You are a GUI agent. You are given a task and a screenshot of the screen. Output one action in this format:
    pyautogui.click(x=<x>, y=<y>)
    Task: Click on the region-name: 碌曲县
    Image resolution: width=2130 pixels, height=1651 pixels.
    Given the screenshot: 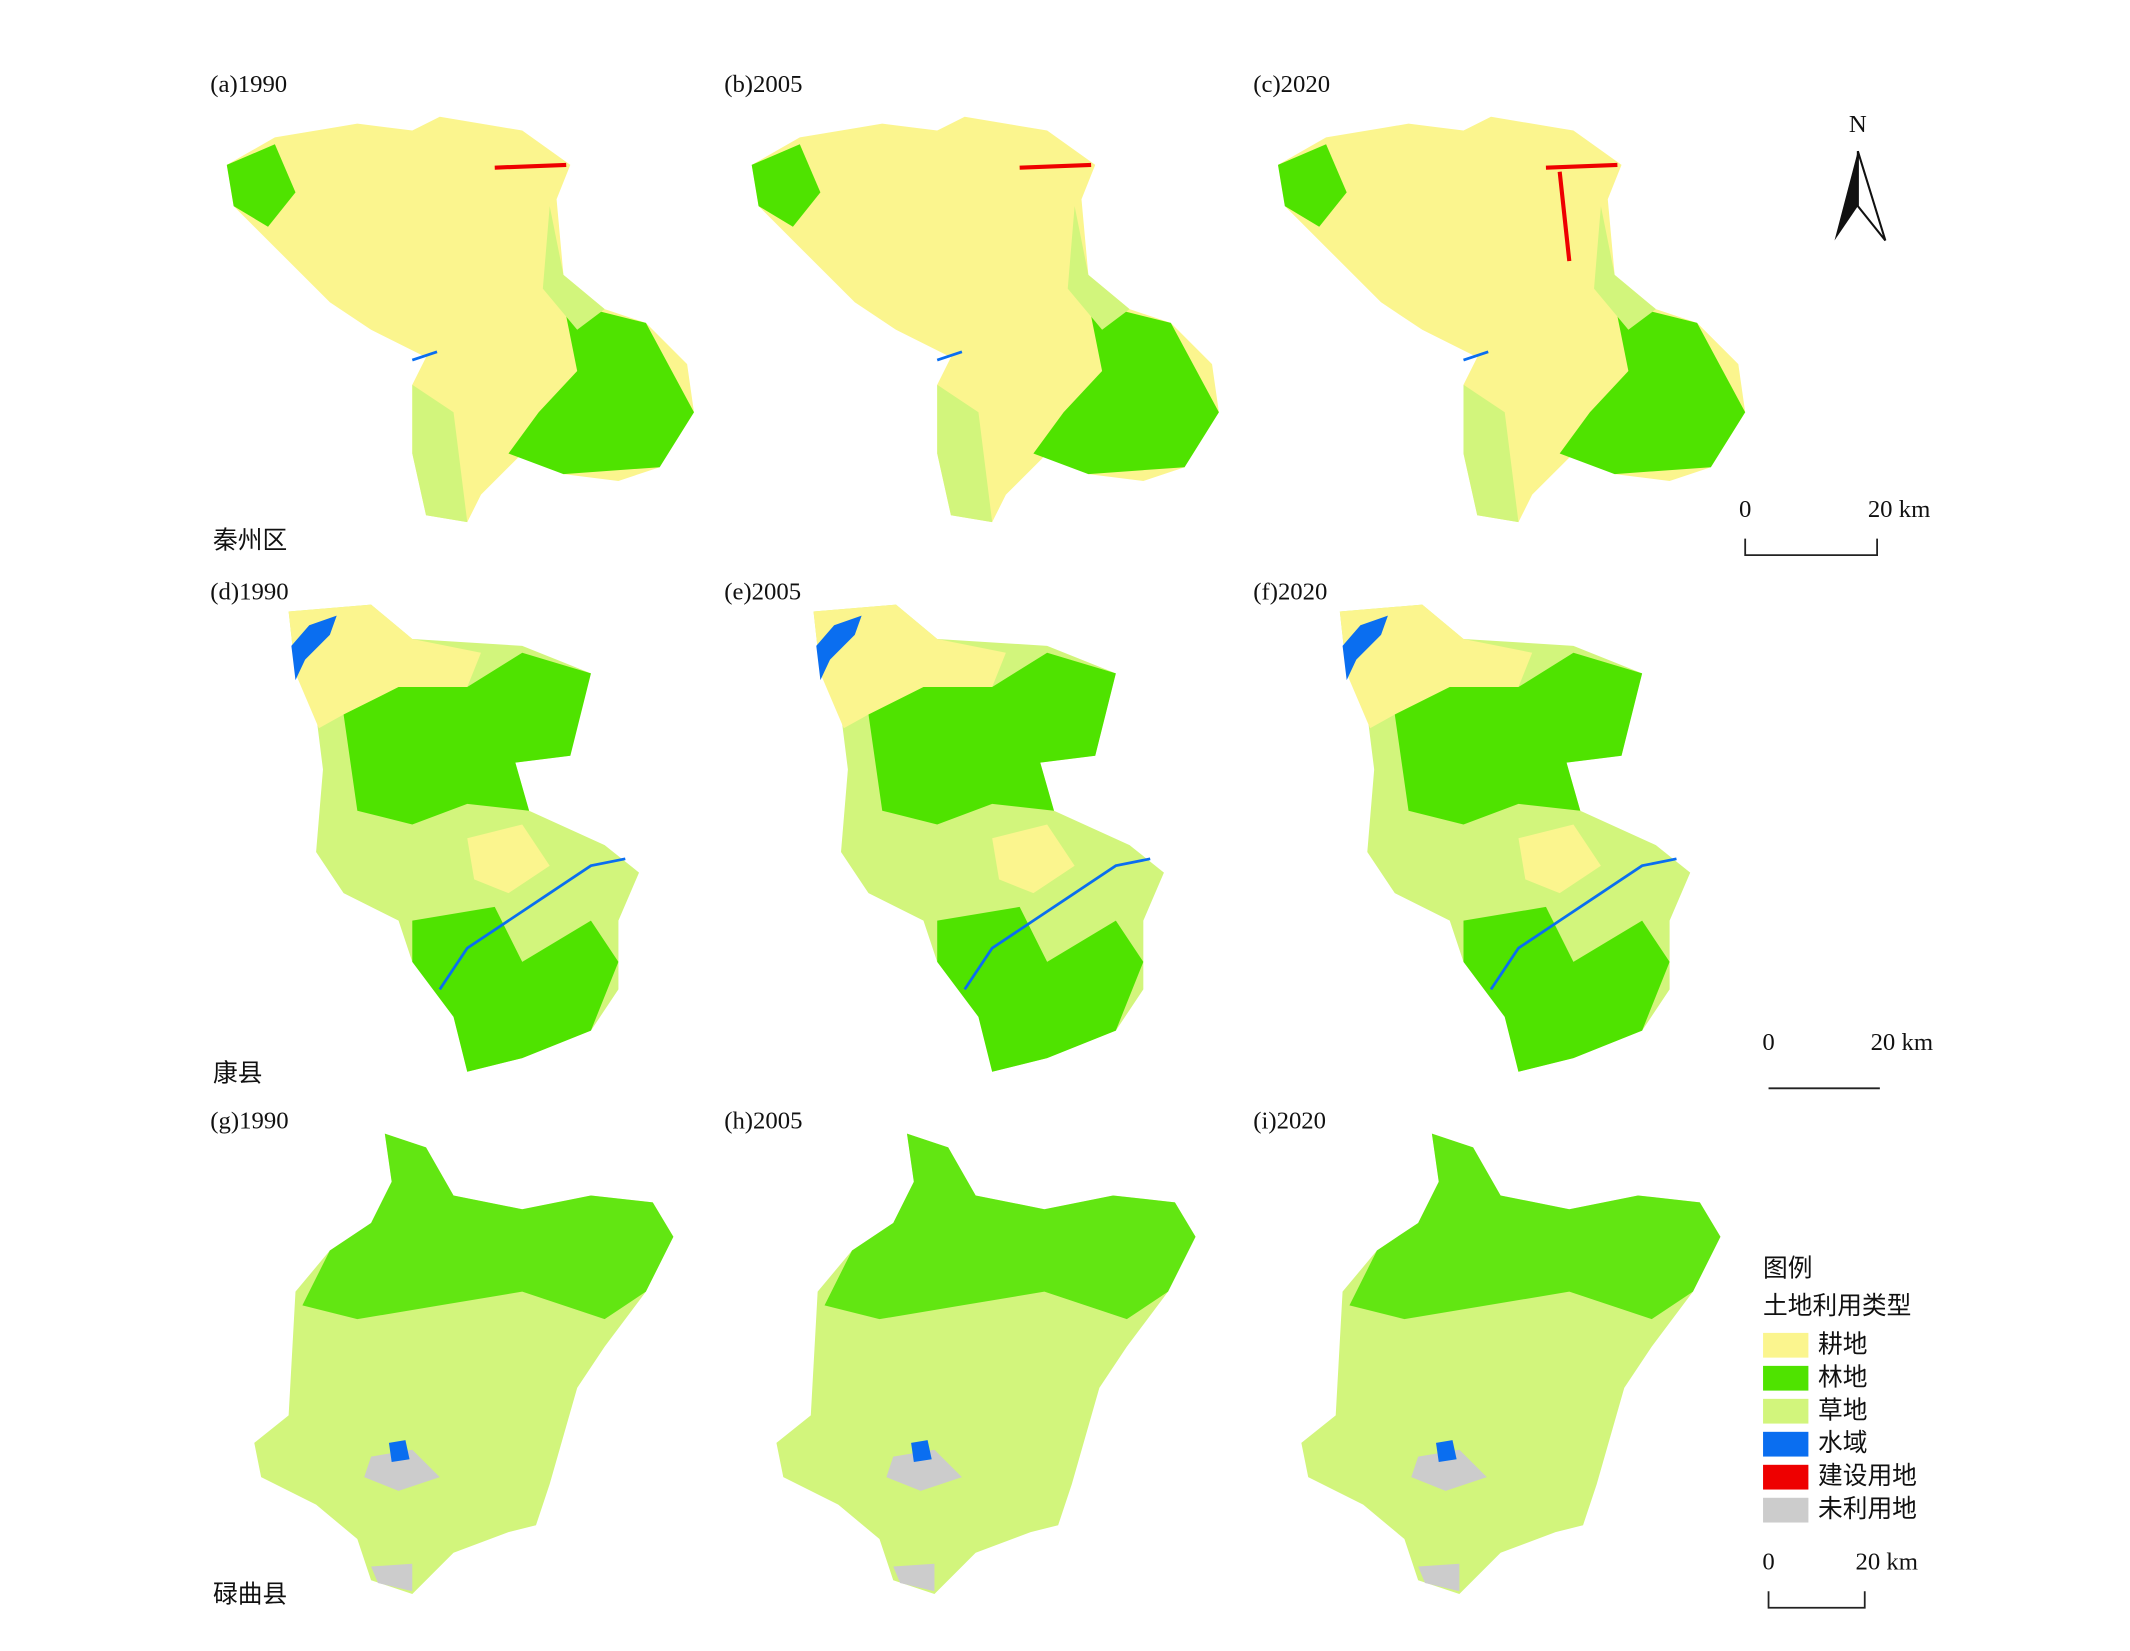 What is the action you would take?
    pyautogui.click(x=250, y=1594)
    